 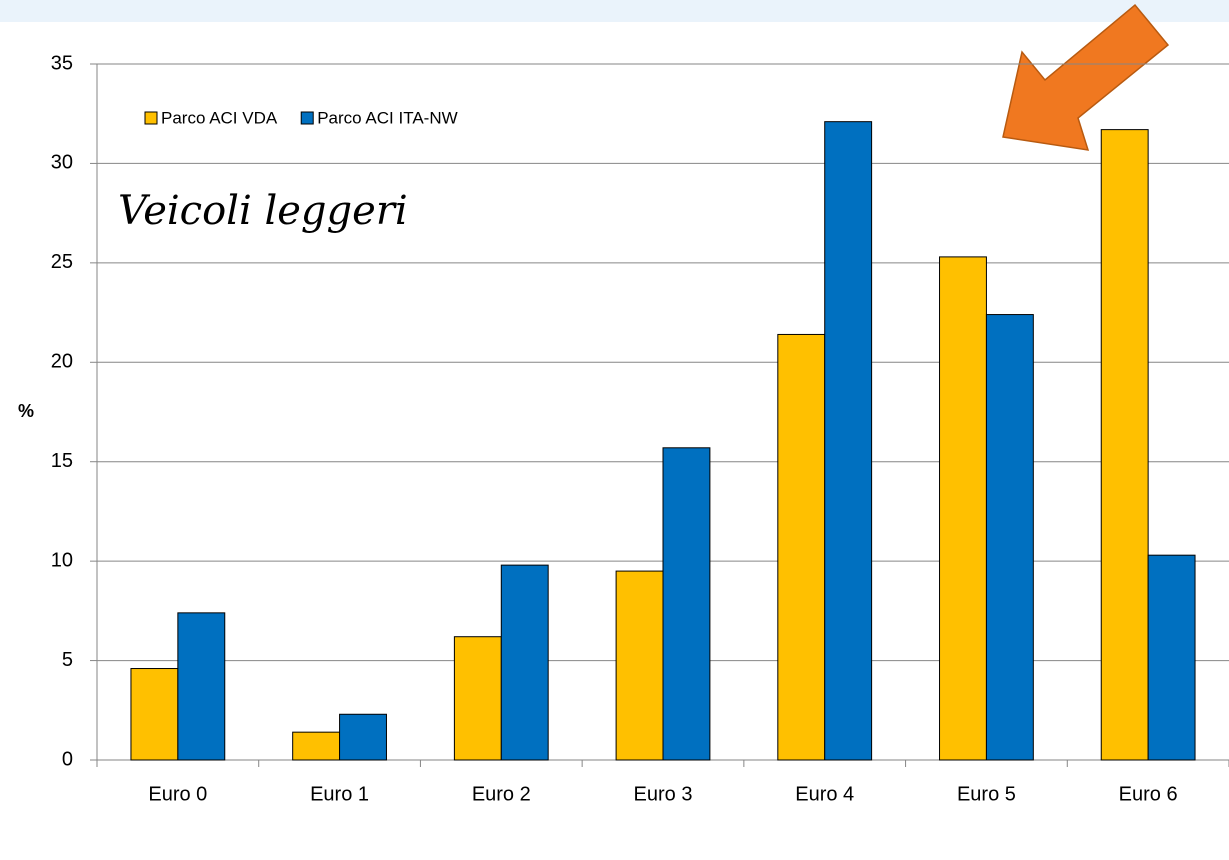 What do you see at coordinates (824, 794) in the screenshot?
I see `x-tick-label: Euro 4` at bounding box center [824, 794].